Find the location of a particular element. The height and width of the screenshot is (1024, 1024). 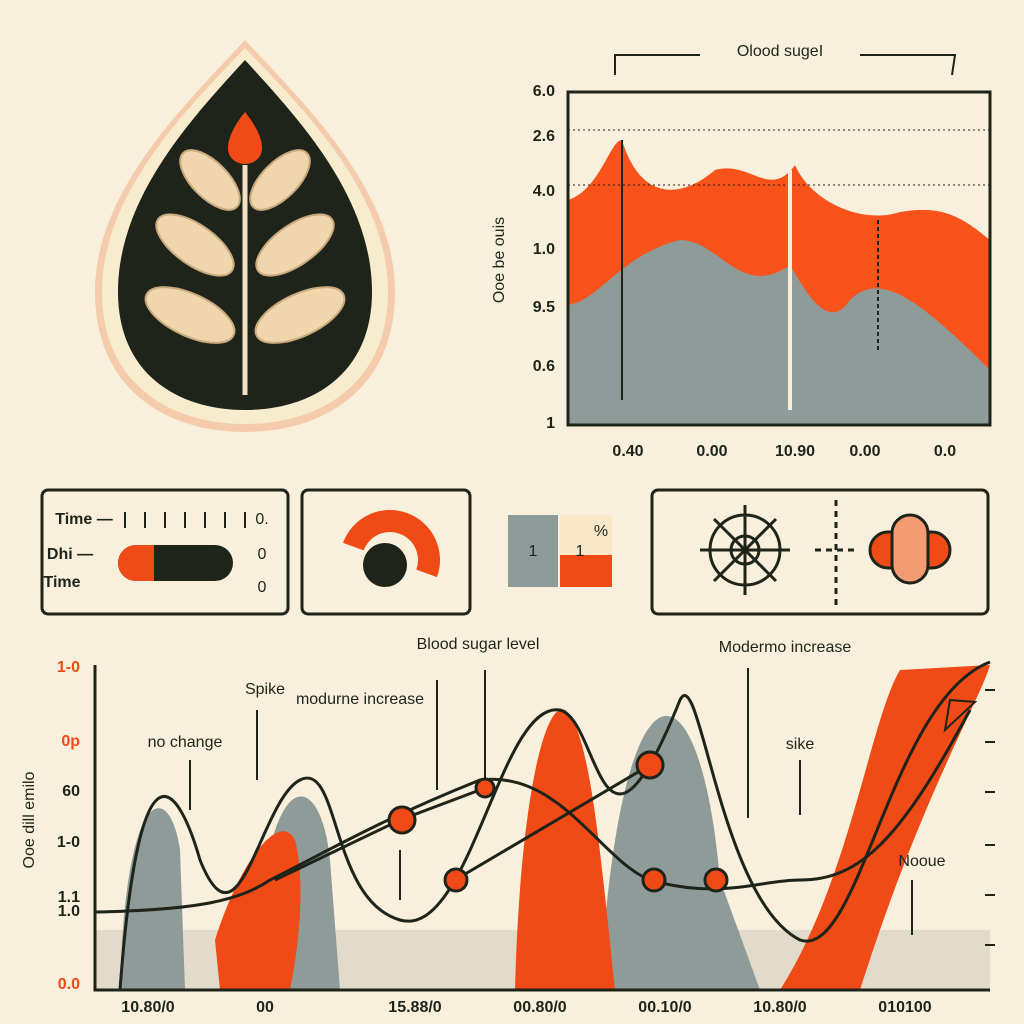

x-label: 00.80/0 is located at coordinates (539, 1007).